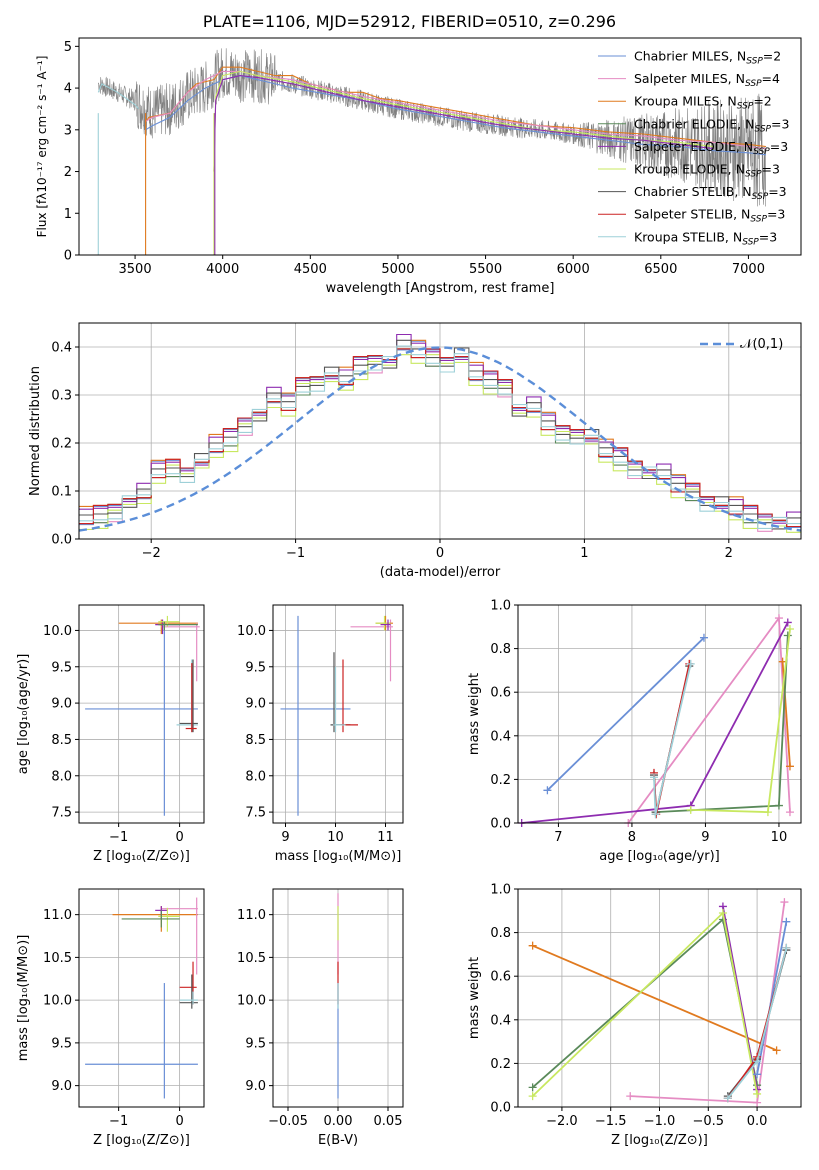 This screenshot has width=819, height=1170. What do you see at coordinates (61, 813) in the screenshot?
I see `y-tick-label: 7.5` at bounding box center [61, 813].